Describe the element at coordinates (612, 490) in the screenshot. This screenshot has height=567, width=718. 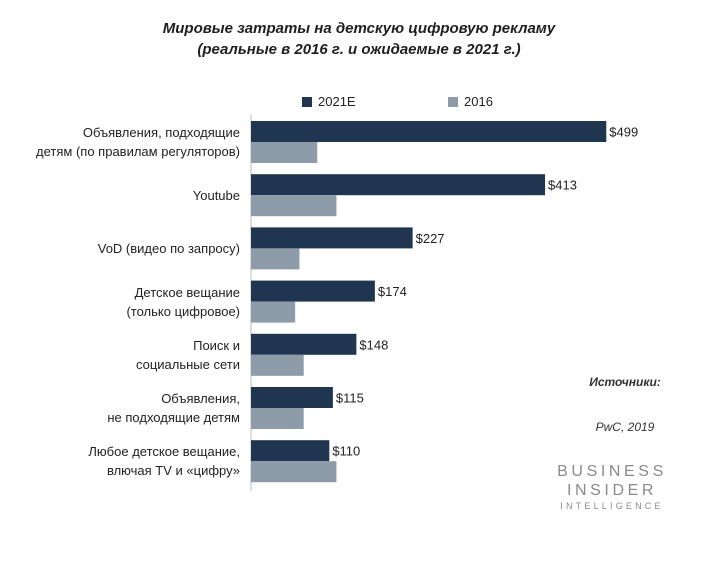
I see `logo-line2: INSIDER` at that location.